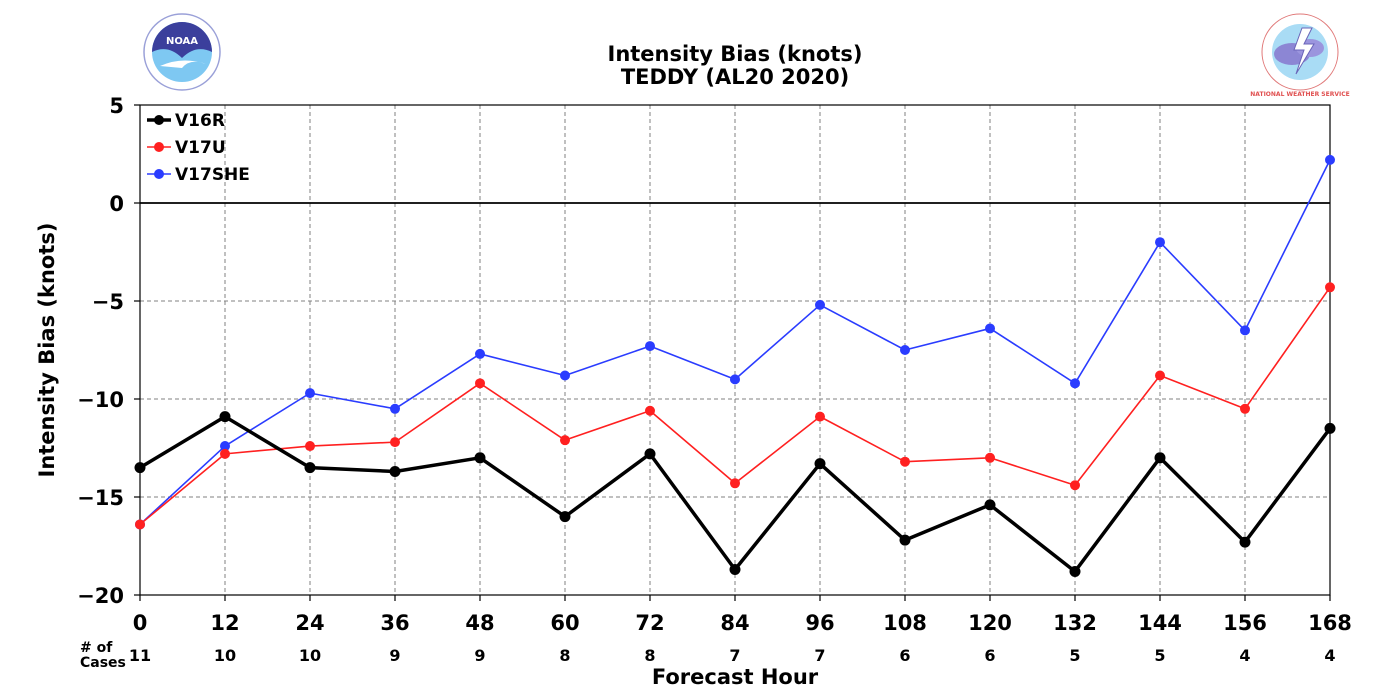 The image size is (1400, 700). I want to click on legend-label-v17she: V17SHE, so click(212, 175).